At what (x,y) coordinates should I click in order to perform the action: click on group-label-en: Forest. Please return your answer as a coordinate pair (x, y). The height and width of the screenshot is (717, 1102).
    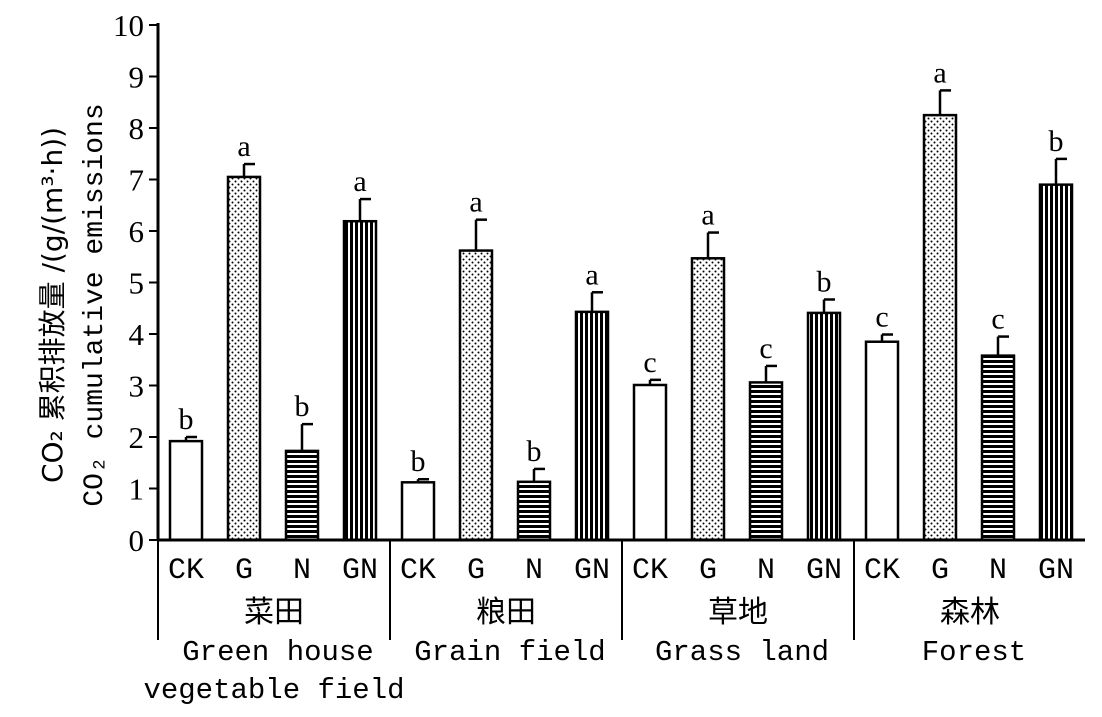
    Looking at the image, I should click on (974, 652).